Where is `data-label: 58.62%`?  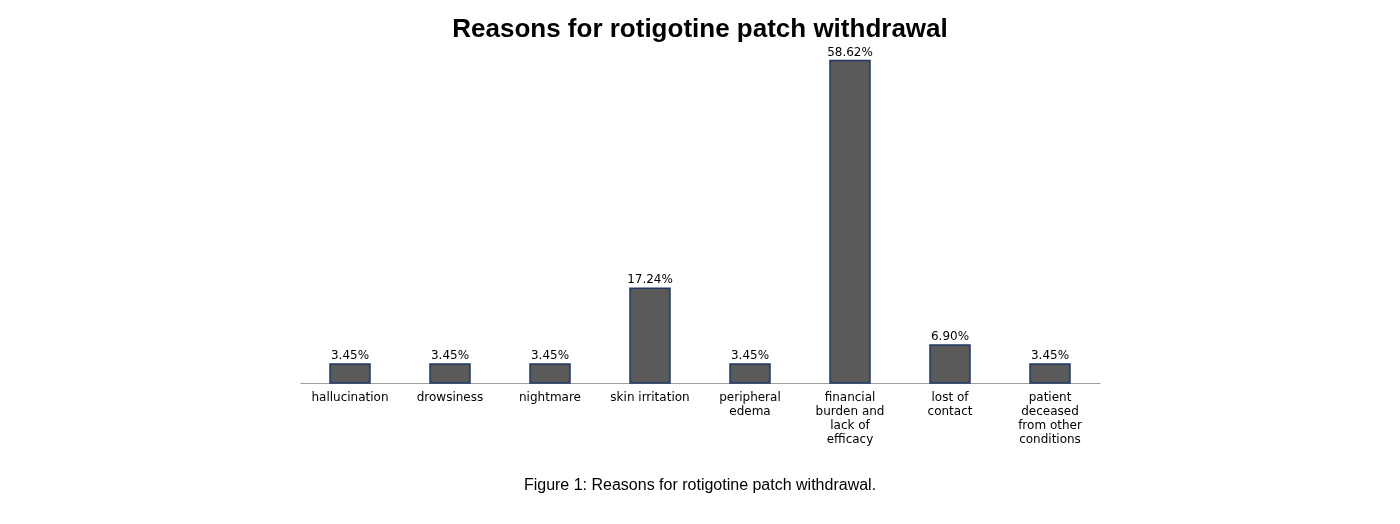
data-label: 58.62% is located at coordinates (850, 51).